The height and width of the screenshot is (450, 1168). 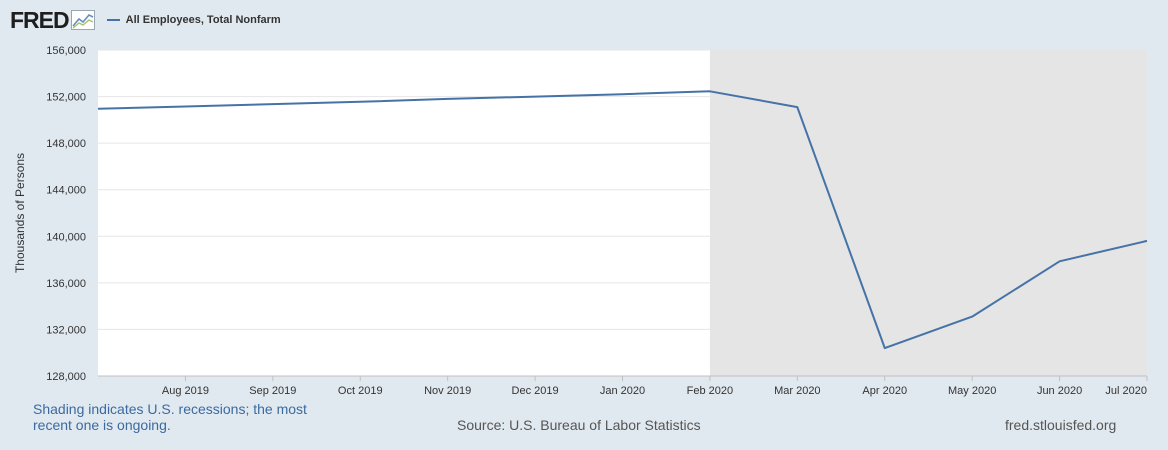 What do you see at coordinates (185, 391) in the screenshot?
I see `x-tick-label: Aug 2019` at bounding box center [185, 391].